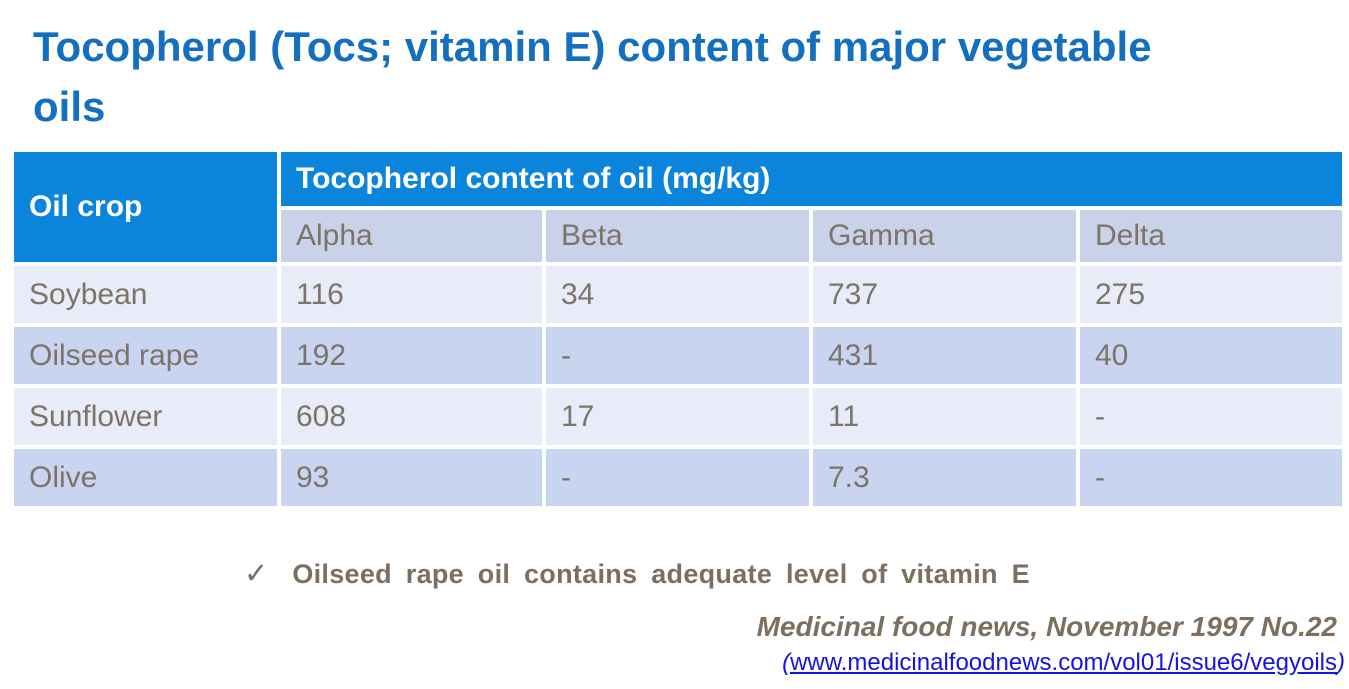 The height and width of the screenshot is (689, 1349). I want to click on column-header-delta: Delta, so click(1211, 236).